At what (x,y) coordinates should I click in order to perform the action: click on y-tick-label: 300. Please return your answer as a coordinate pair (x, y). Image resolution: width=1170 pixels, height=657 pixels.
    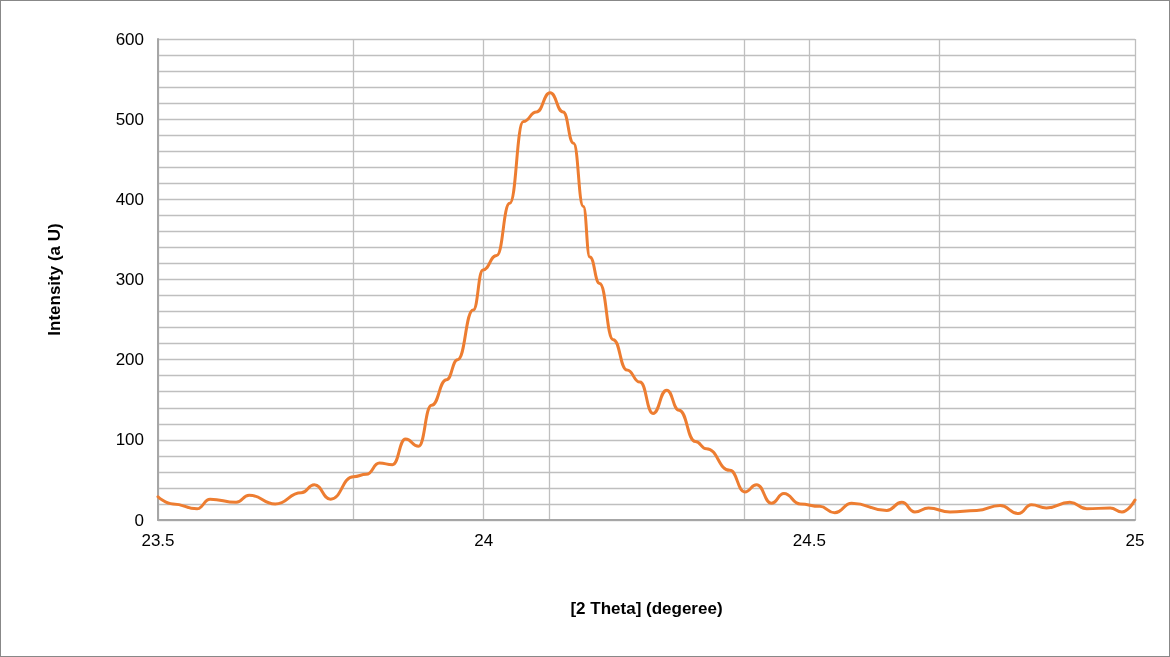
    Looking at the image, I should click on (129, 279).